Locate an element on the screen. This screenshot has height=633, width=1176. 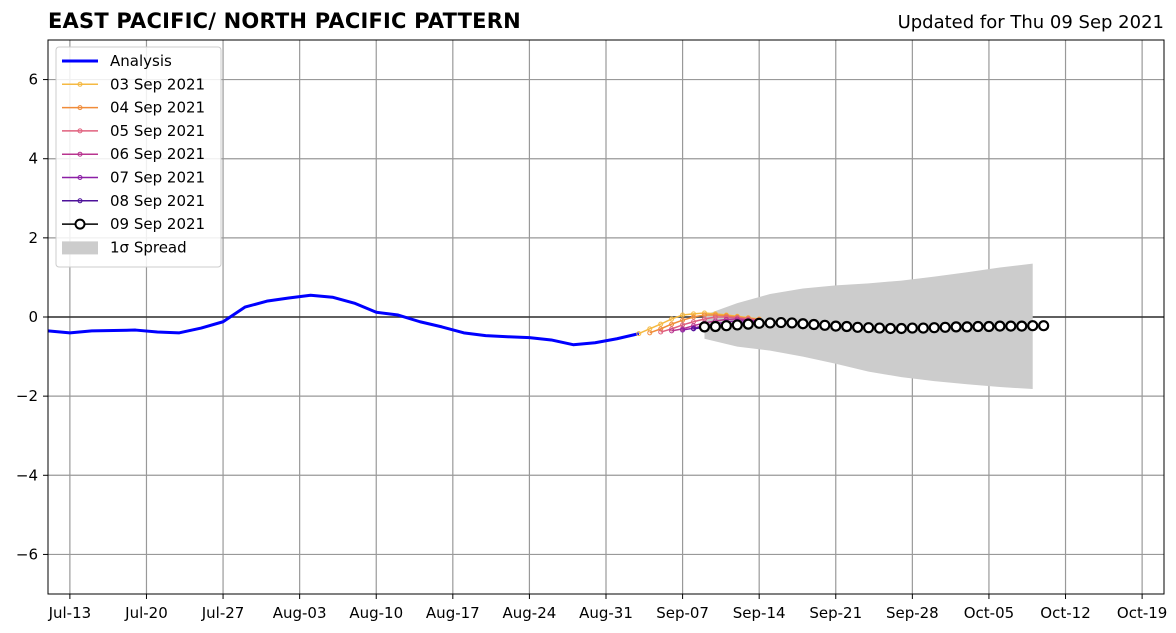
legend-label: Analysis is located at coordinates (141, 61).